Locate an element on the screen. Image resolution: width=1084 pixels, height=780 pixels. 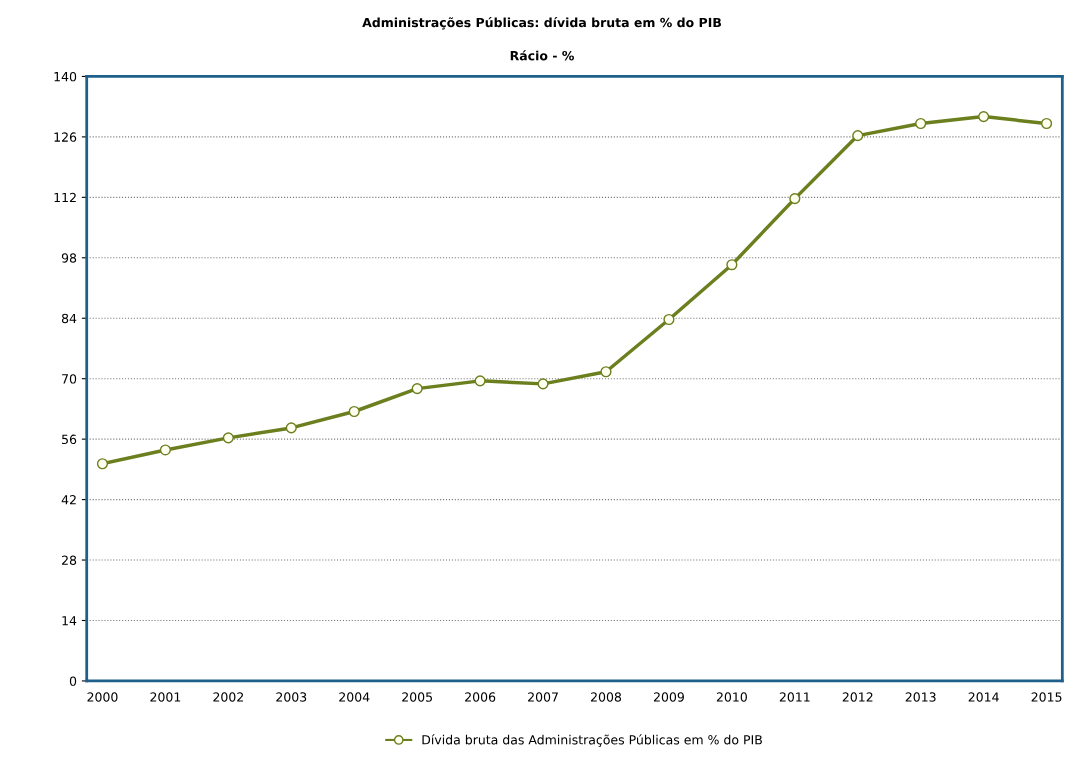
y-tick-label: 126 is located at coordinates (65, 137).